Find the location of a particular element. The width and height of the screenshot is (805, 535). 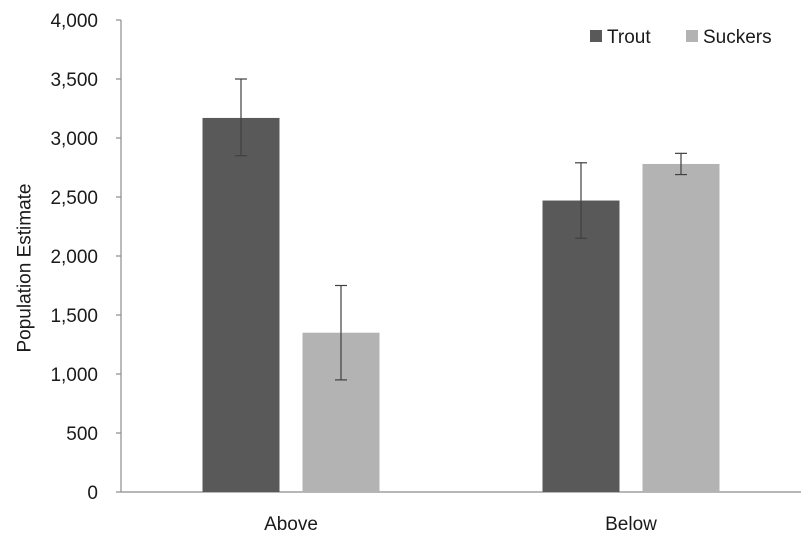

y-tick-label: 0 is located at coordinates (92, 493).